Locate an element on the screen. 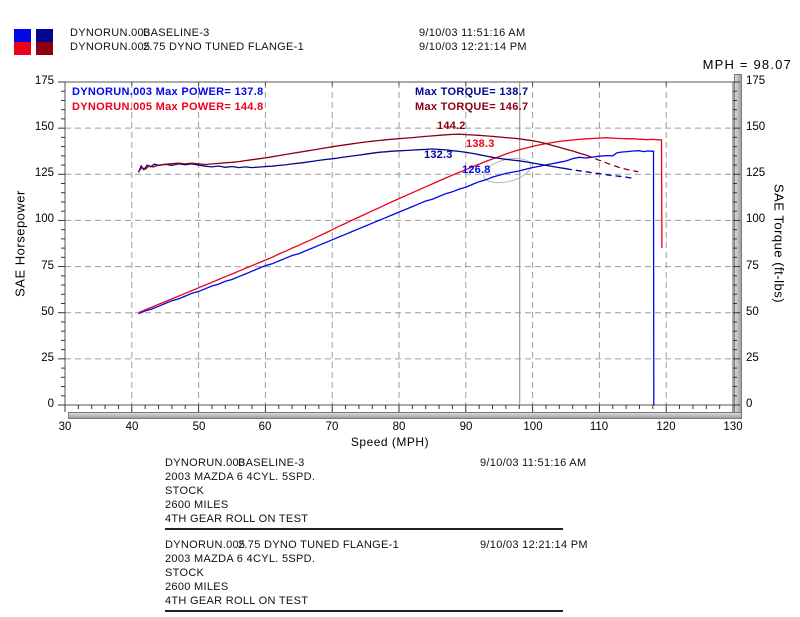 The image size is (800, 617). run1-torque-color is located at coordinates (44, 35).